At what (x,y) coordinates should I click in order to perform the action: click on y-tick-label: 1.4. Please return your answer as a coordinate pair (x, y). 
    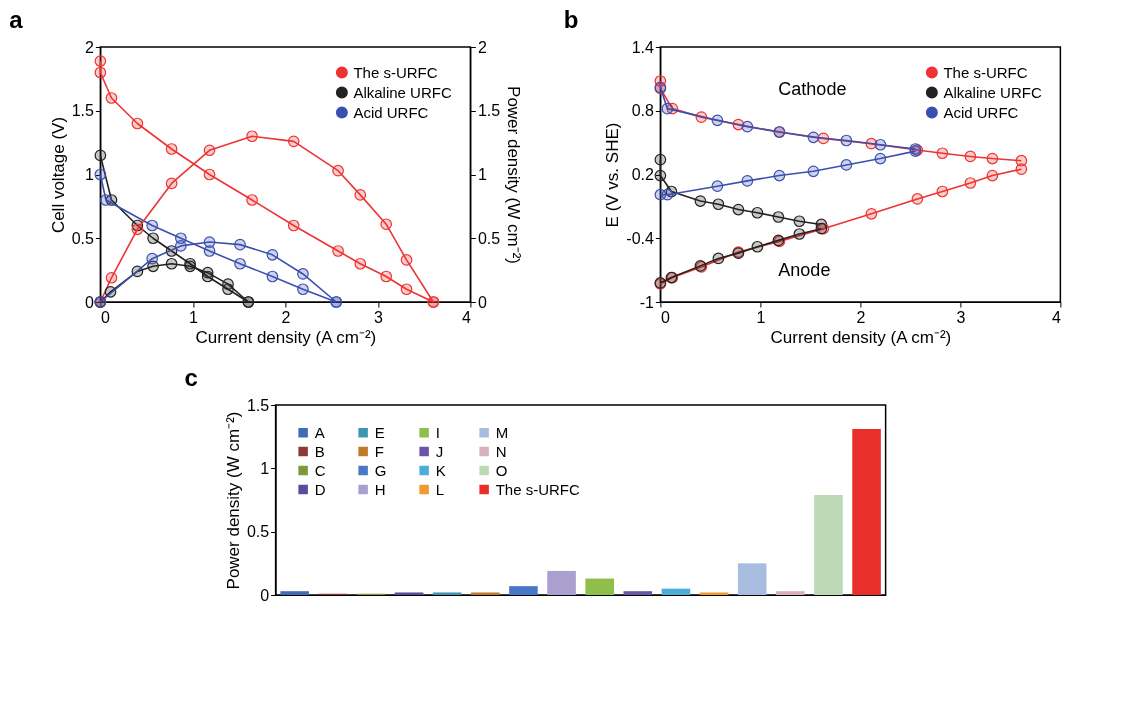
    Looking at the image, I should click on (642, 47).